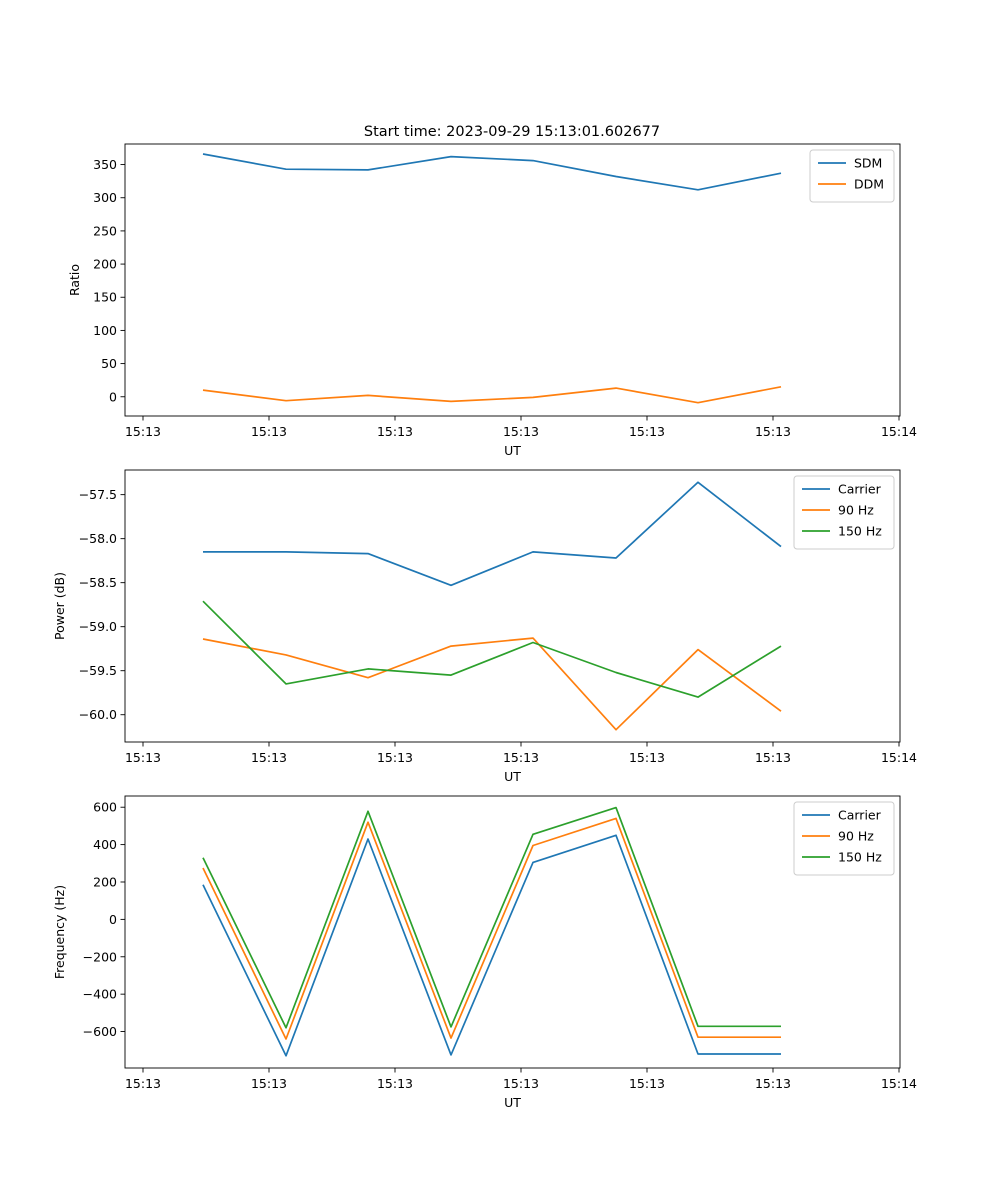 Image resolution: width=1000 pixels, height=1200 pixels. I want to click on y-tick-label: −59.5, so click(98, 670).